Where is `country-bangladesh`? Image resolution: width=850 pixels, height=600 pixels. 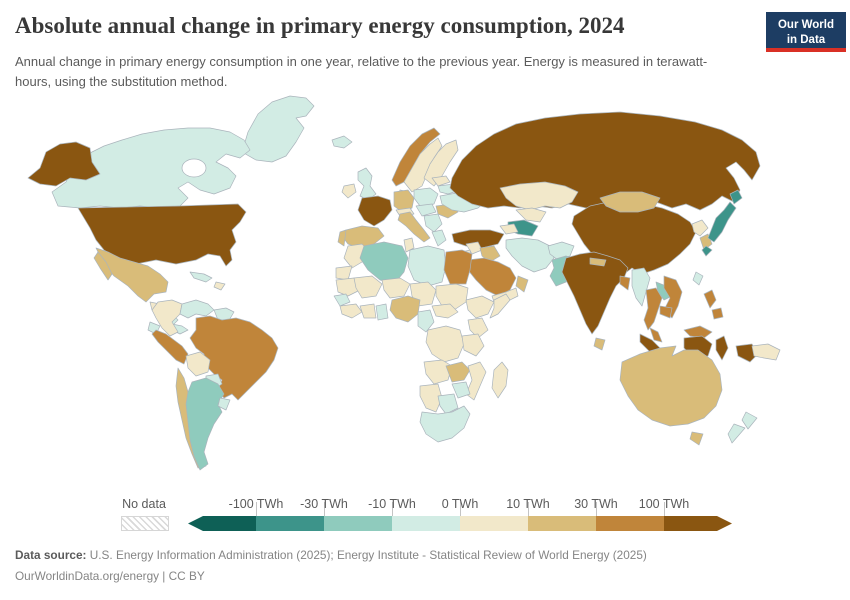
country-bangladesh is located at coordinates (625, 283).